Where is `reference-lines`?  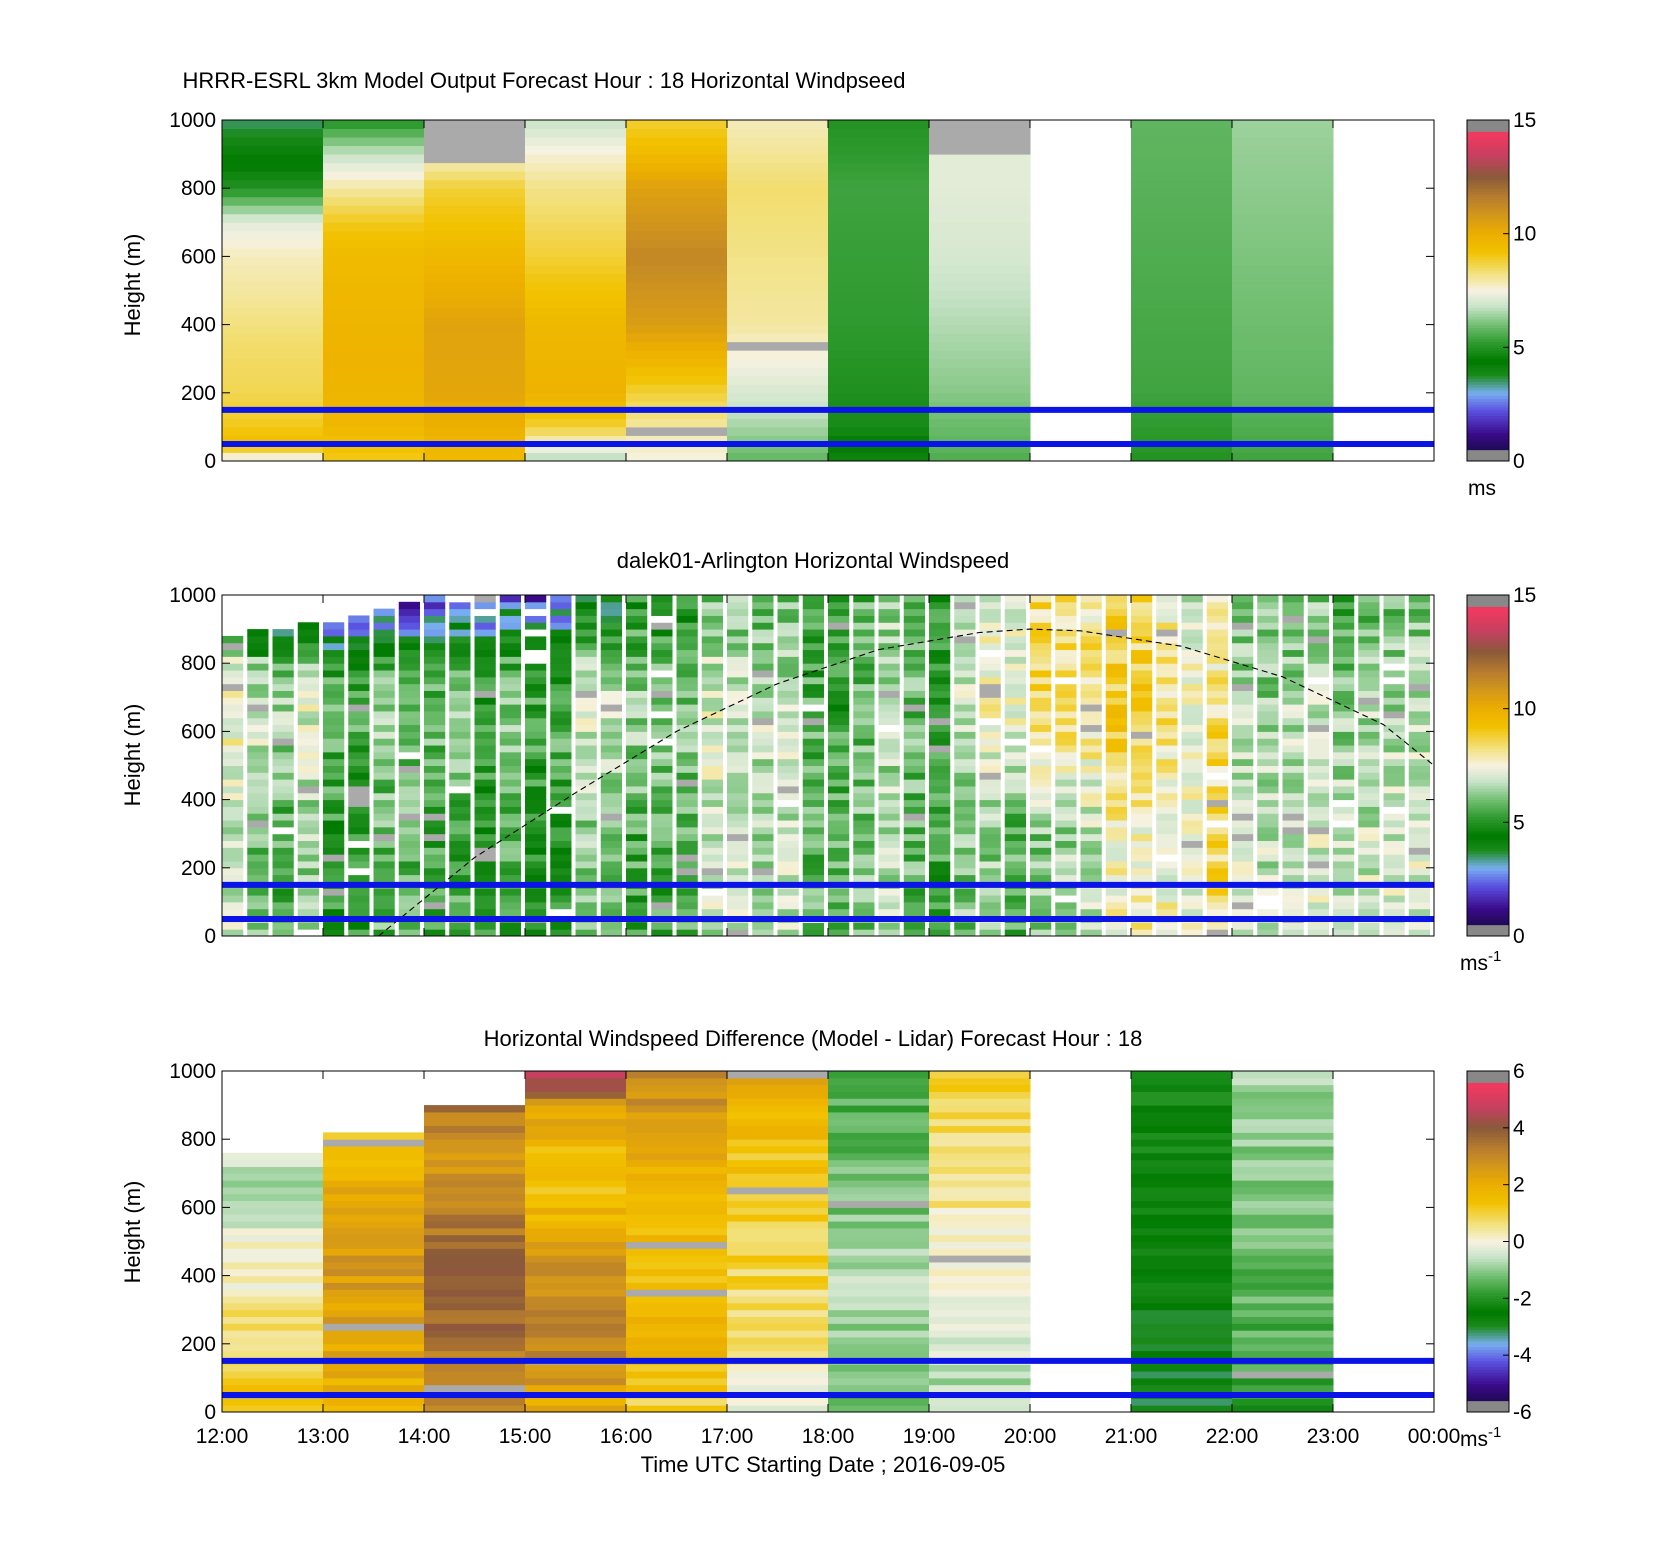 reference-lines is located at coordinates (828, 426).